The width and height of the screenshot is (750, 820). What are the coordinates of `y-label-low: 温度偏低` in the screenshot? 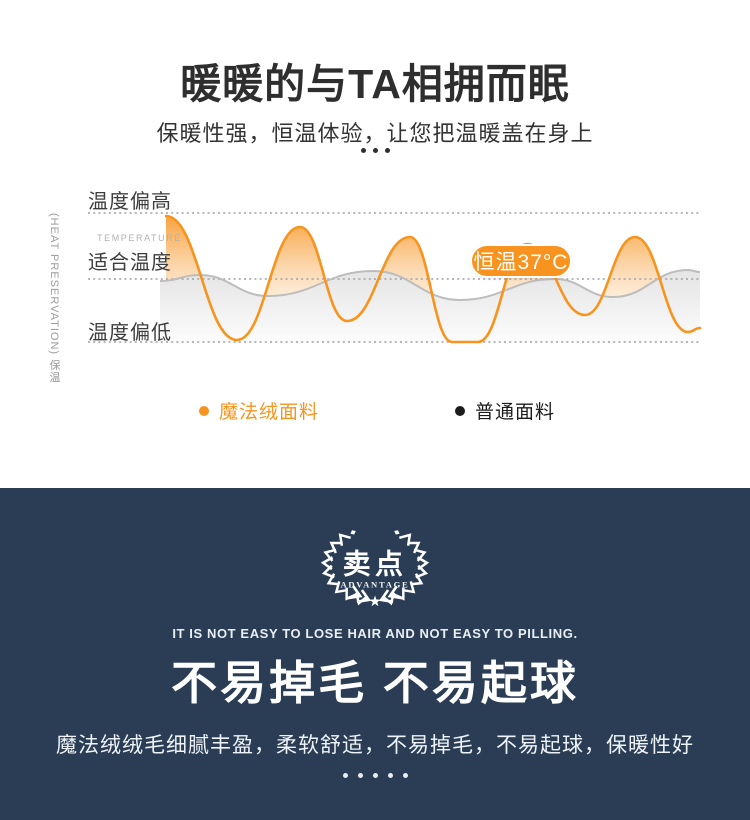 It's located at (130, 333).